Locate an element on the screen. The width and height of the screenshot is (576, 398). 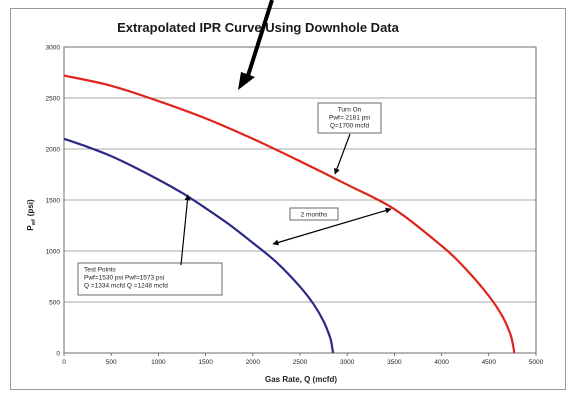
annotation-two-months: 2 months is located at coordinates (314, 214).